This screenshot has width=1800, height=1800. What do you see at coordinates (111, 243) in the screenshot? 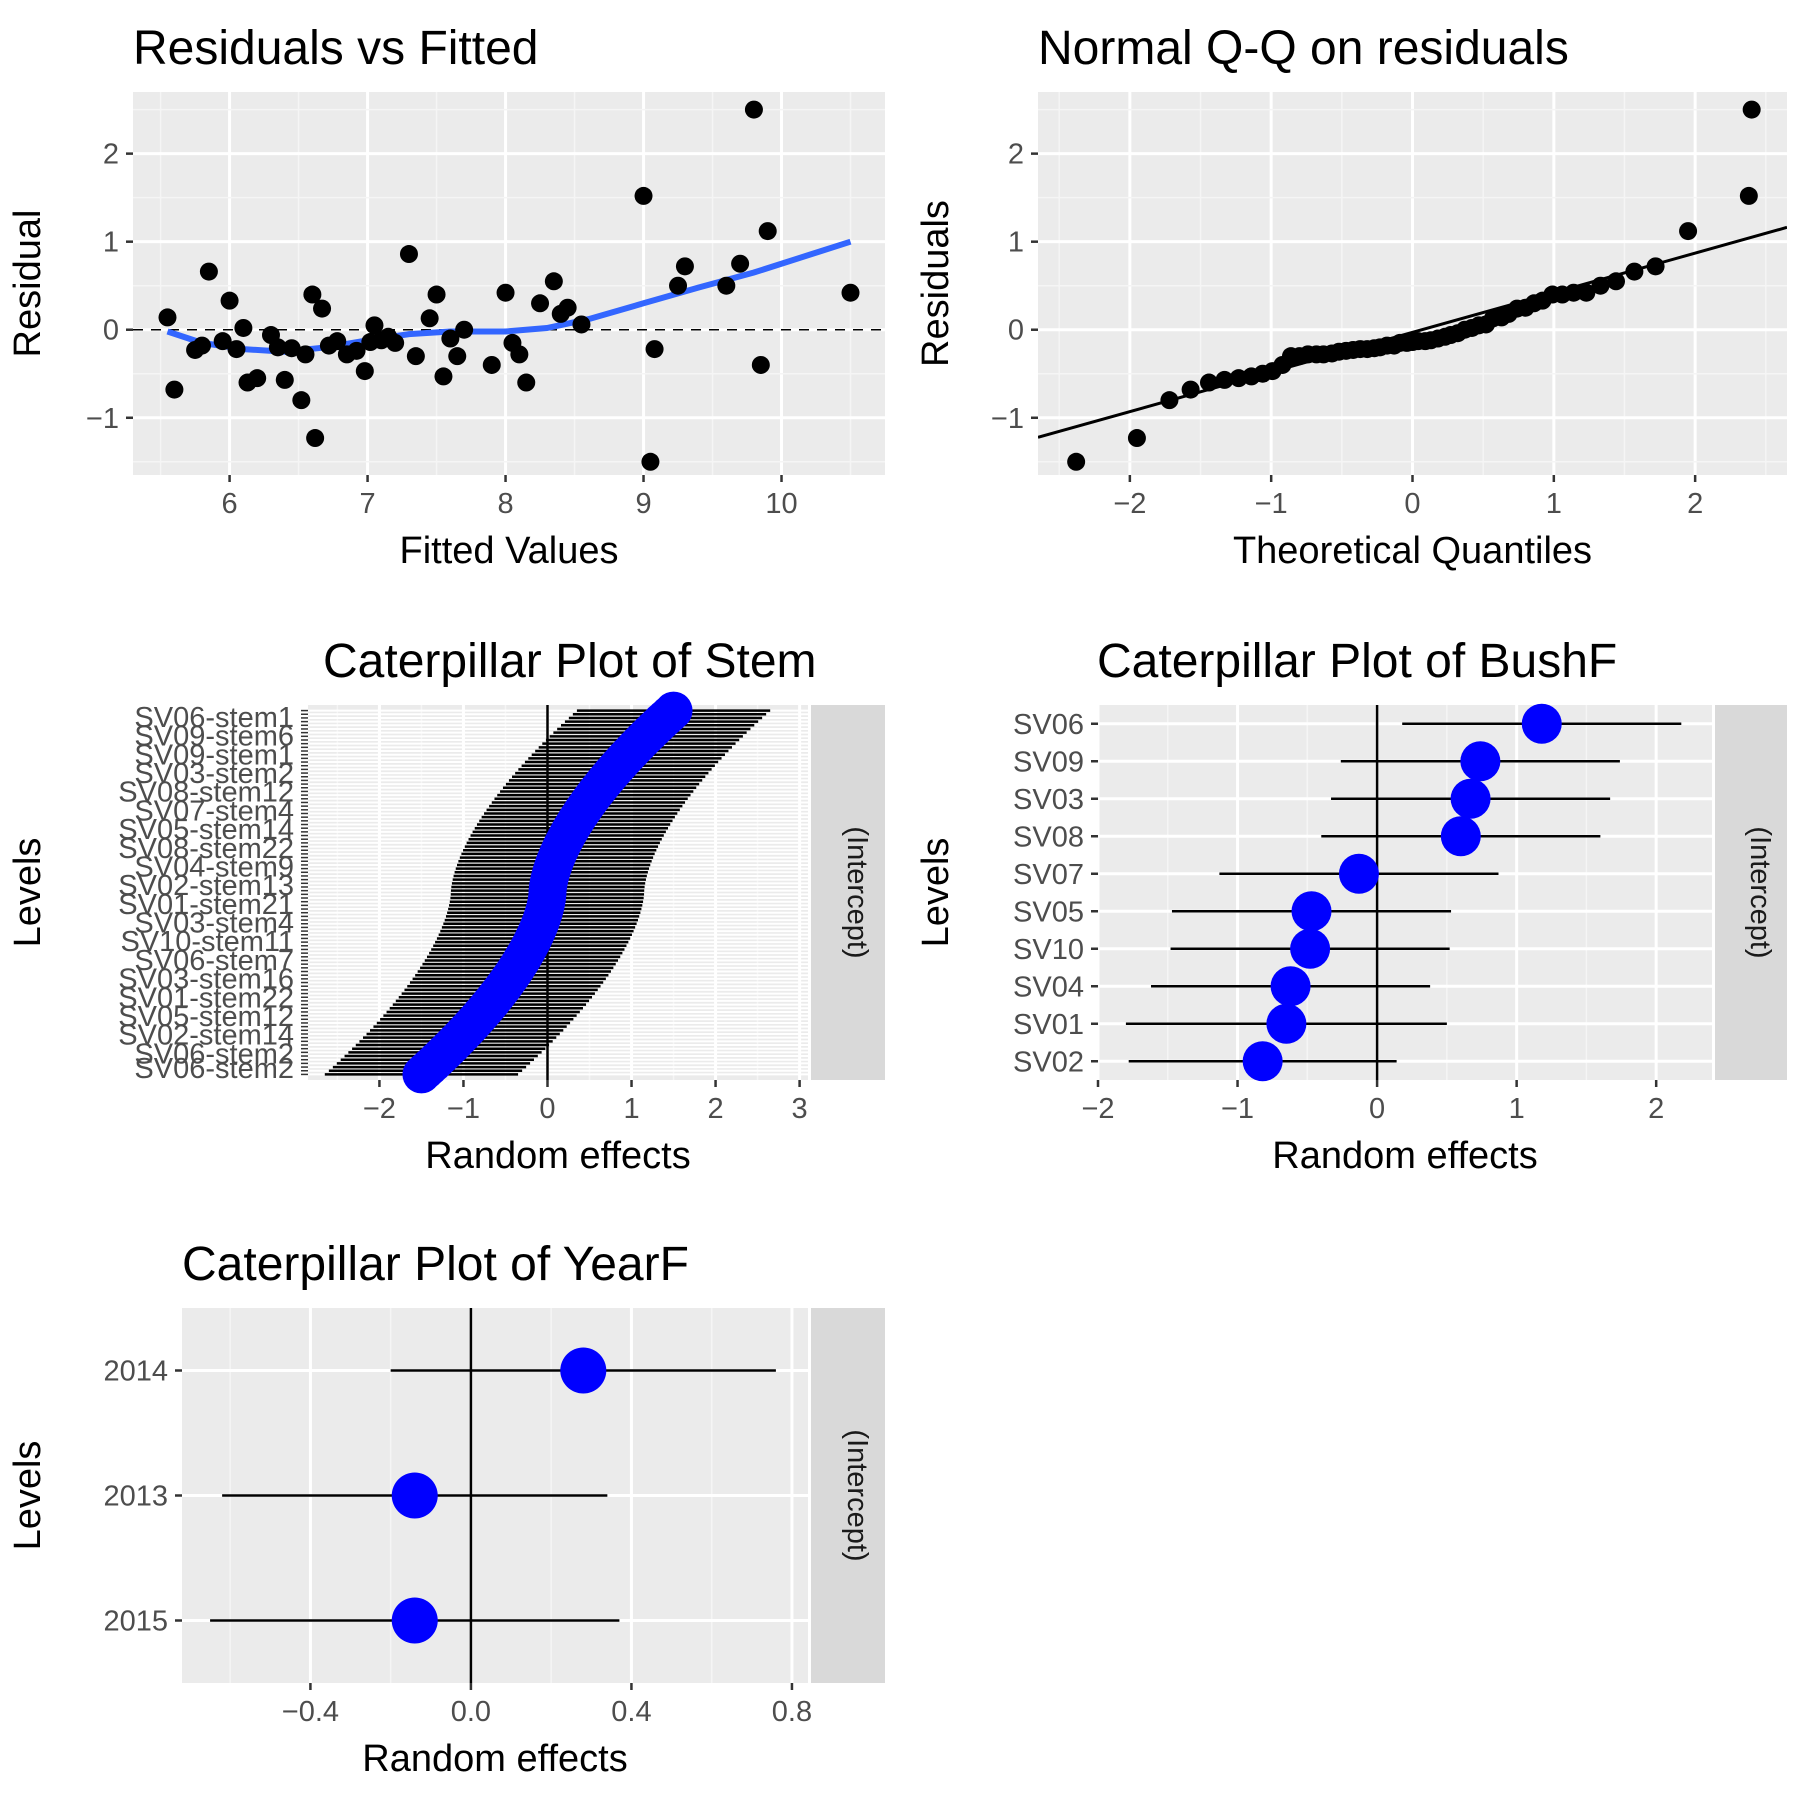
I see `y-tick-label: 1` at bounding box center [111, 243].